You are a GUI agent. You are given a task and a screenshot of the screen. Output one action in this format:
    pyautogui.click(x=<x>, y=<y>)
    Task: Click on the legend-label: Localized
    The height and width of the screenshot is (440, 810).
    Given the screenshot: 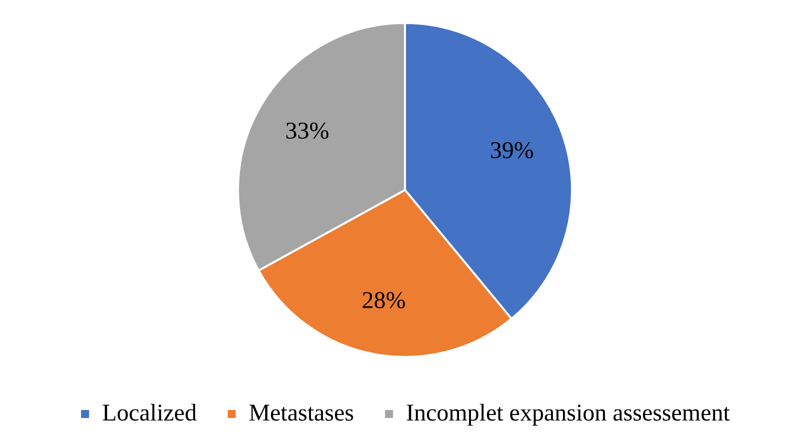 What is the action you would take?
    pyautogui.click(x=149, y=413)
    